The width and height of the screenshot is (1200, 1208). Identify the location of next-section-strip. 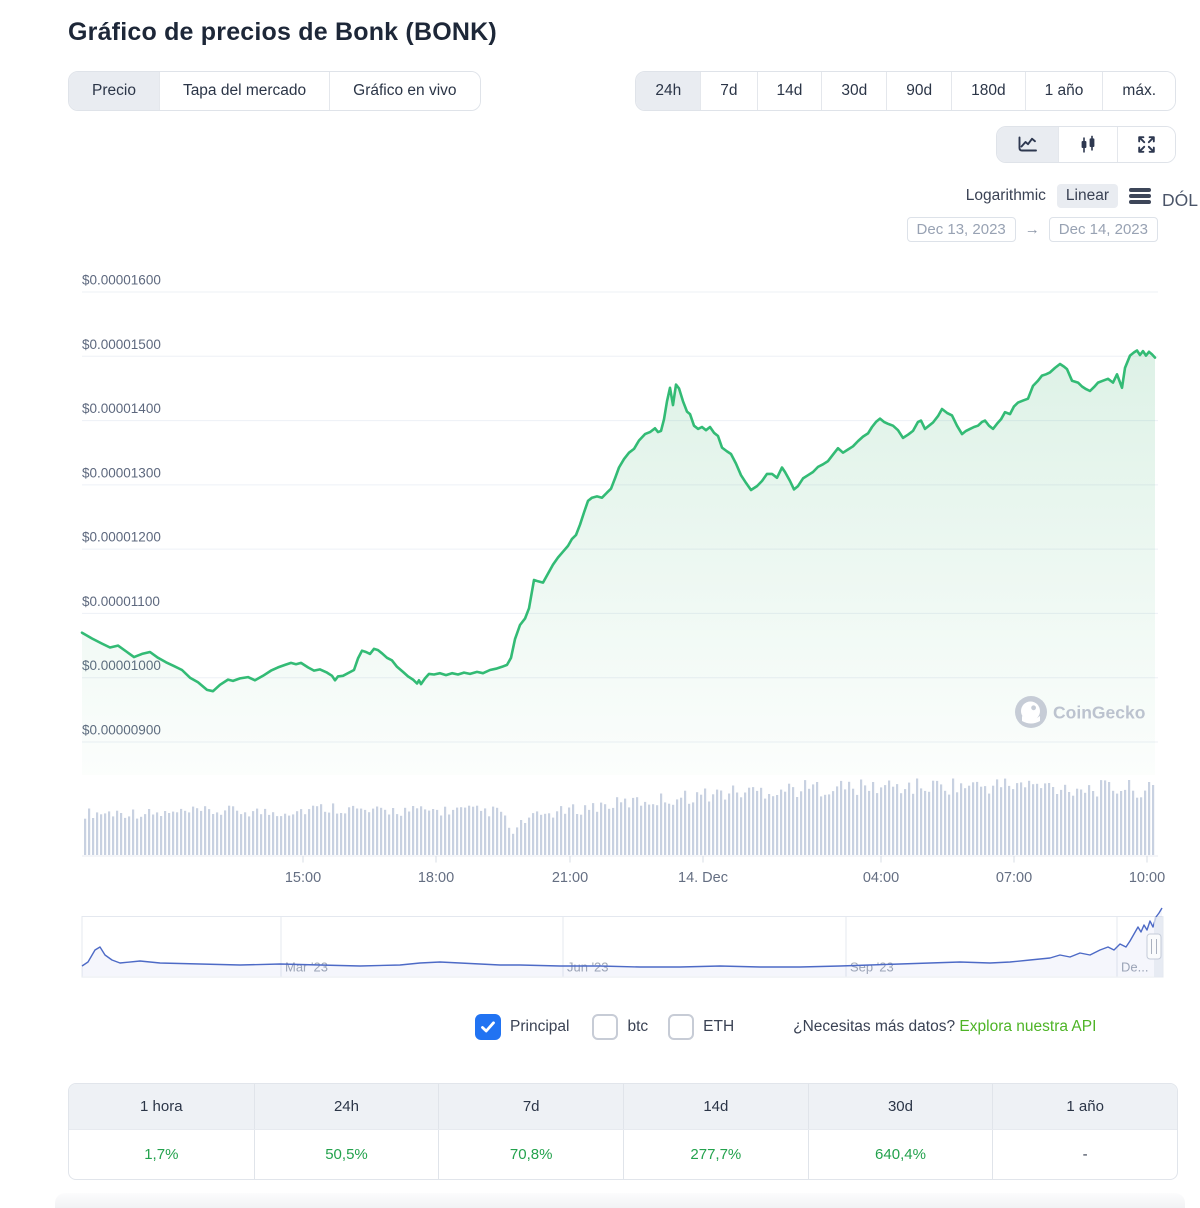
(620, 1200).